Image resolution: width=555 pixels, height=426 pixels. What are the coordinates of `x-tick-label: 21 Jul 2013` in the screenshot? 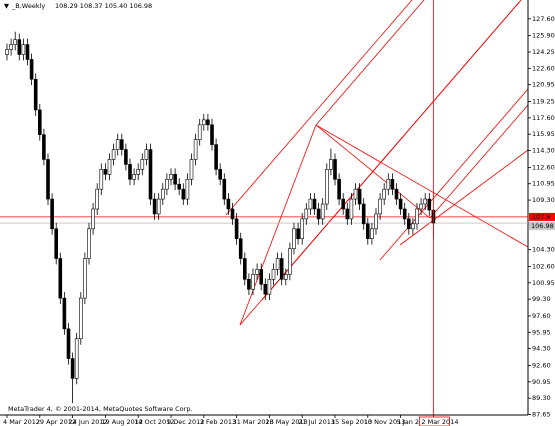 It's located at (316, 422).